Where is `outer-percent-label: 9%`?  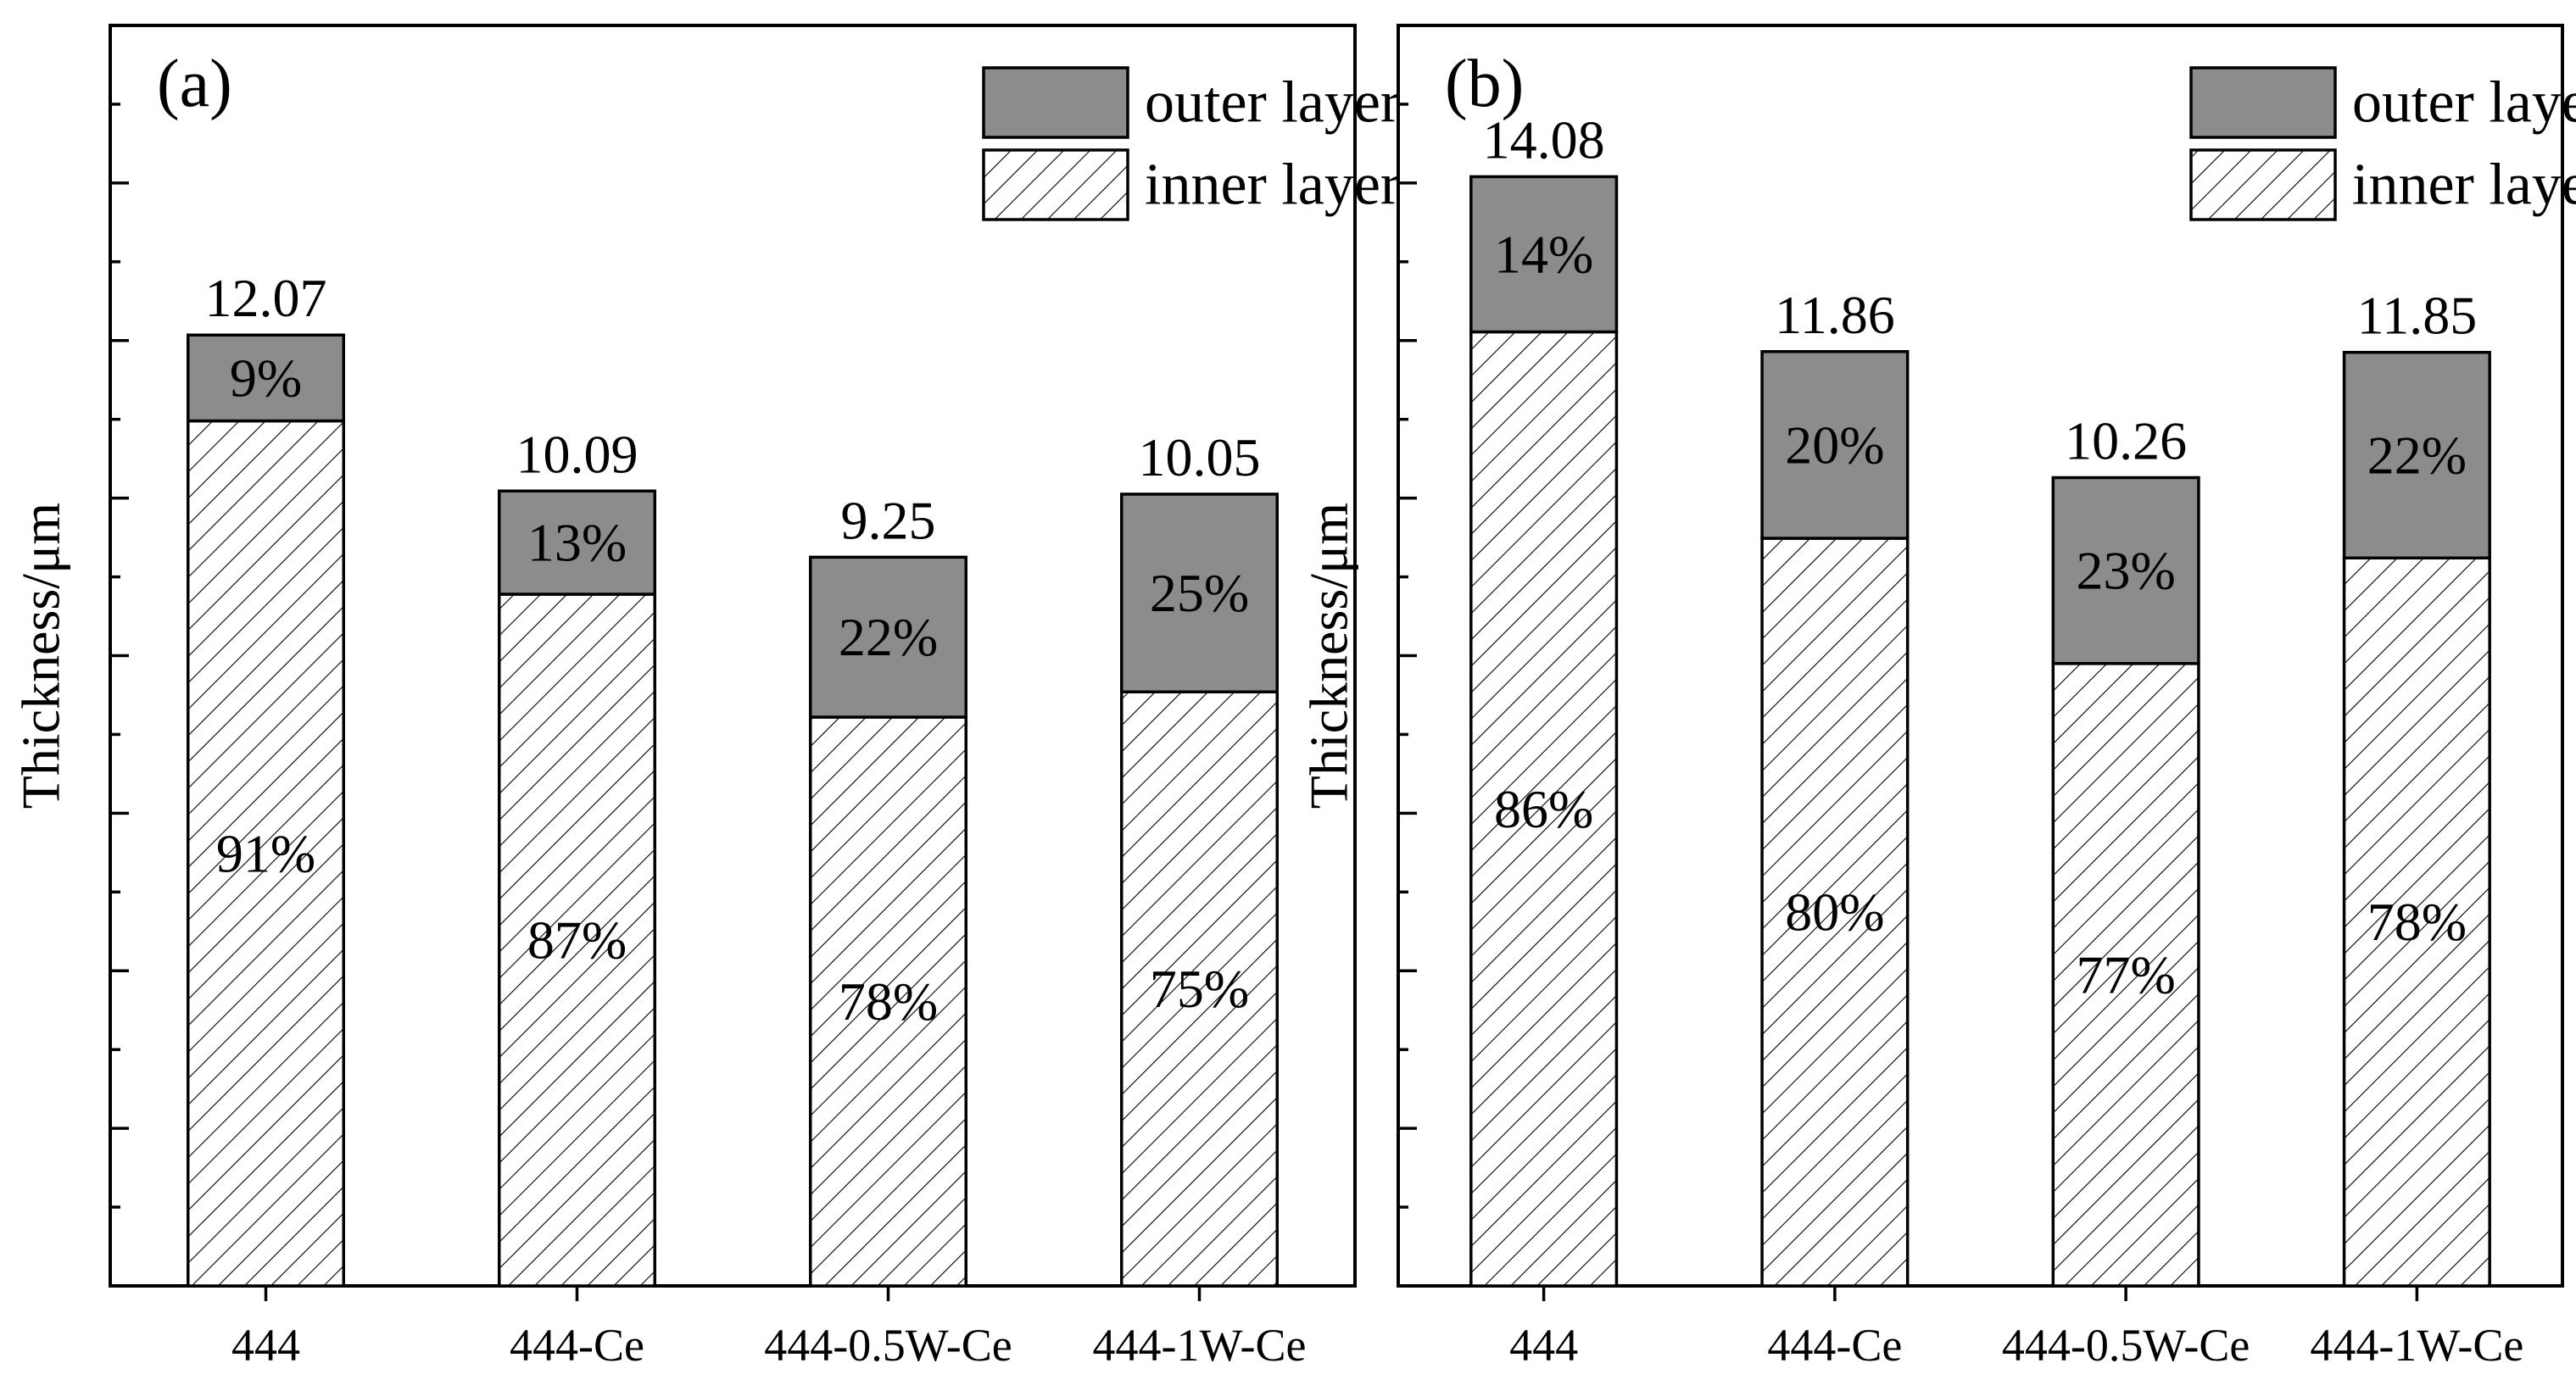
outer-percent-label: 9% is located at coordinates (266, 378).